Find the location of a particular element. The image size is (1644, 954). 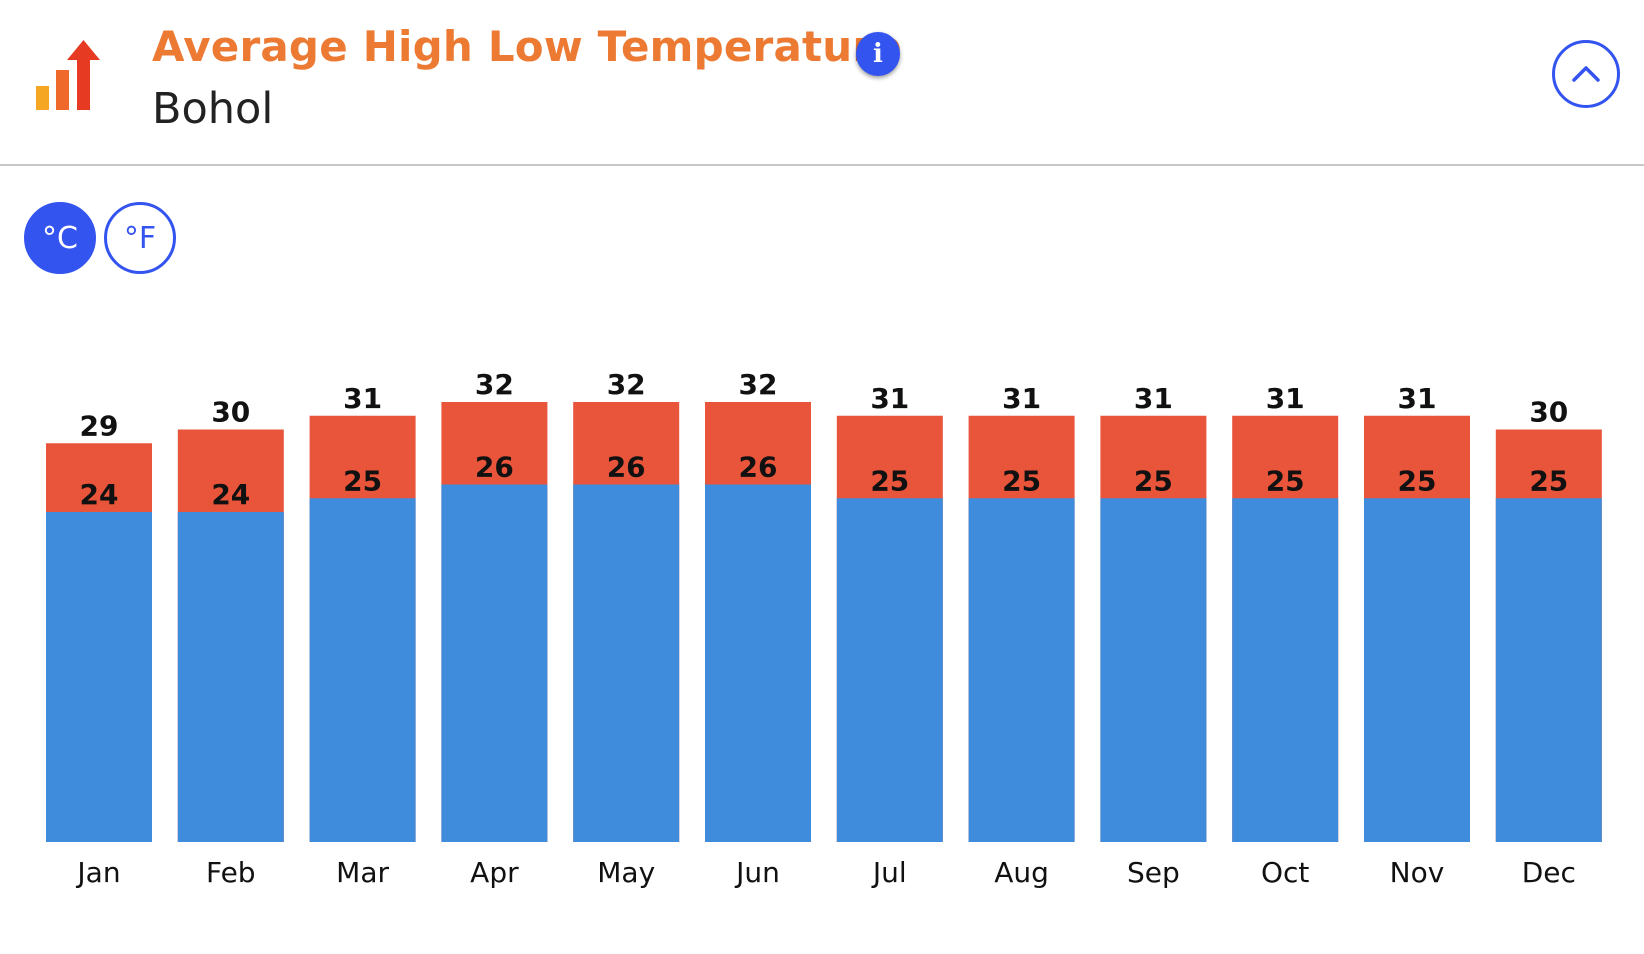

info-icon: i is located at coordinates (878, 54).